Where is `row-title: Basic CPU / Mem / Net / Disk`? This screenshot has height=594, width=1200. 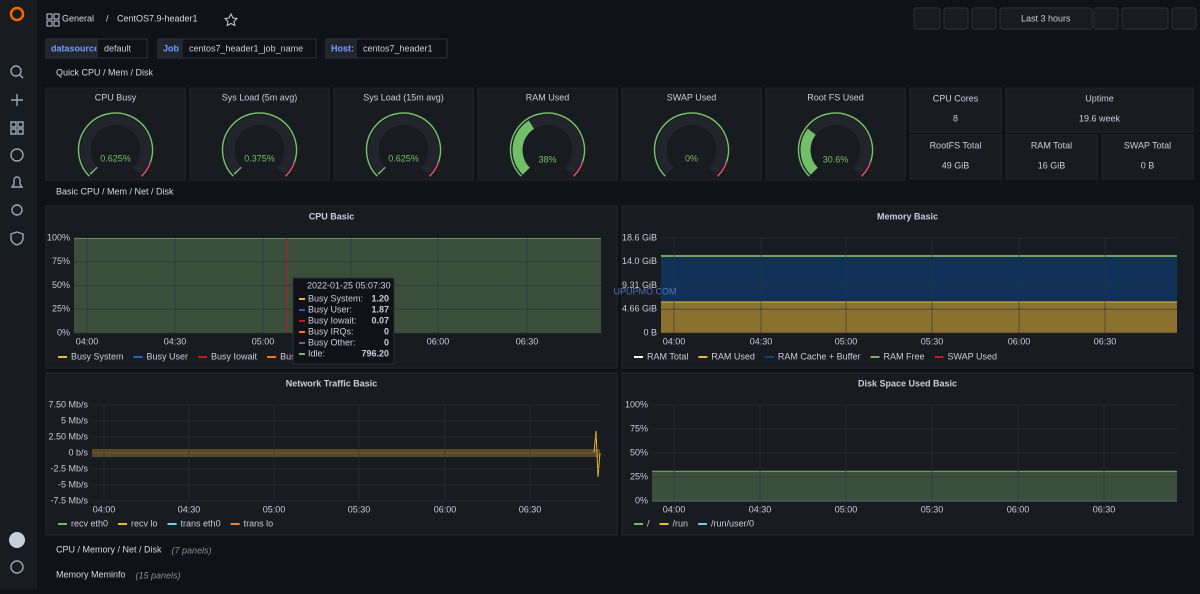 row-title: Basic CPU / Mem / Net / Disk is located at coordinates (115, 191).